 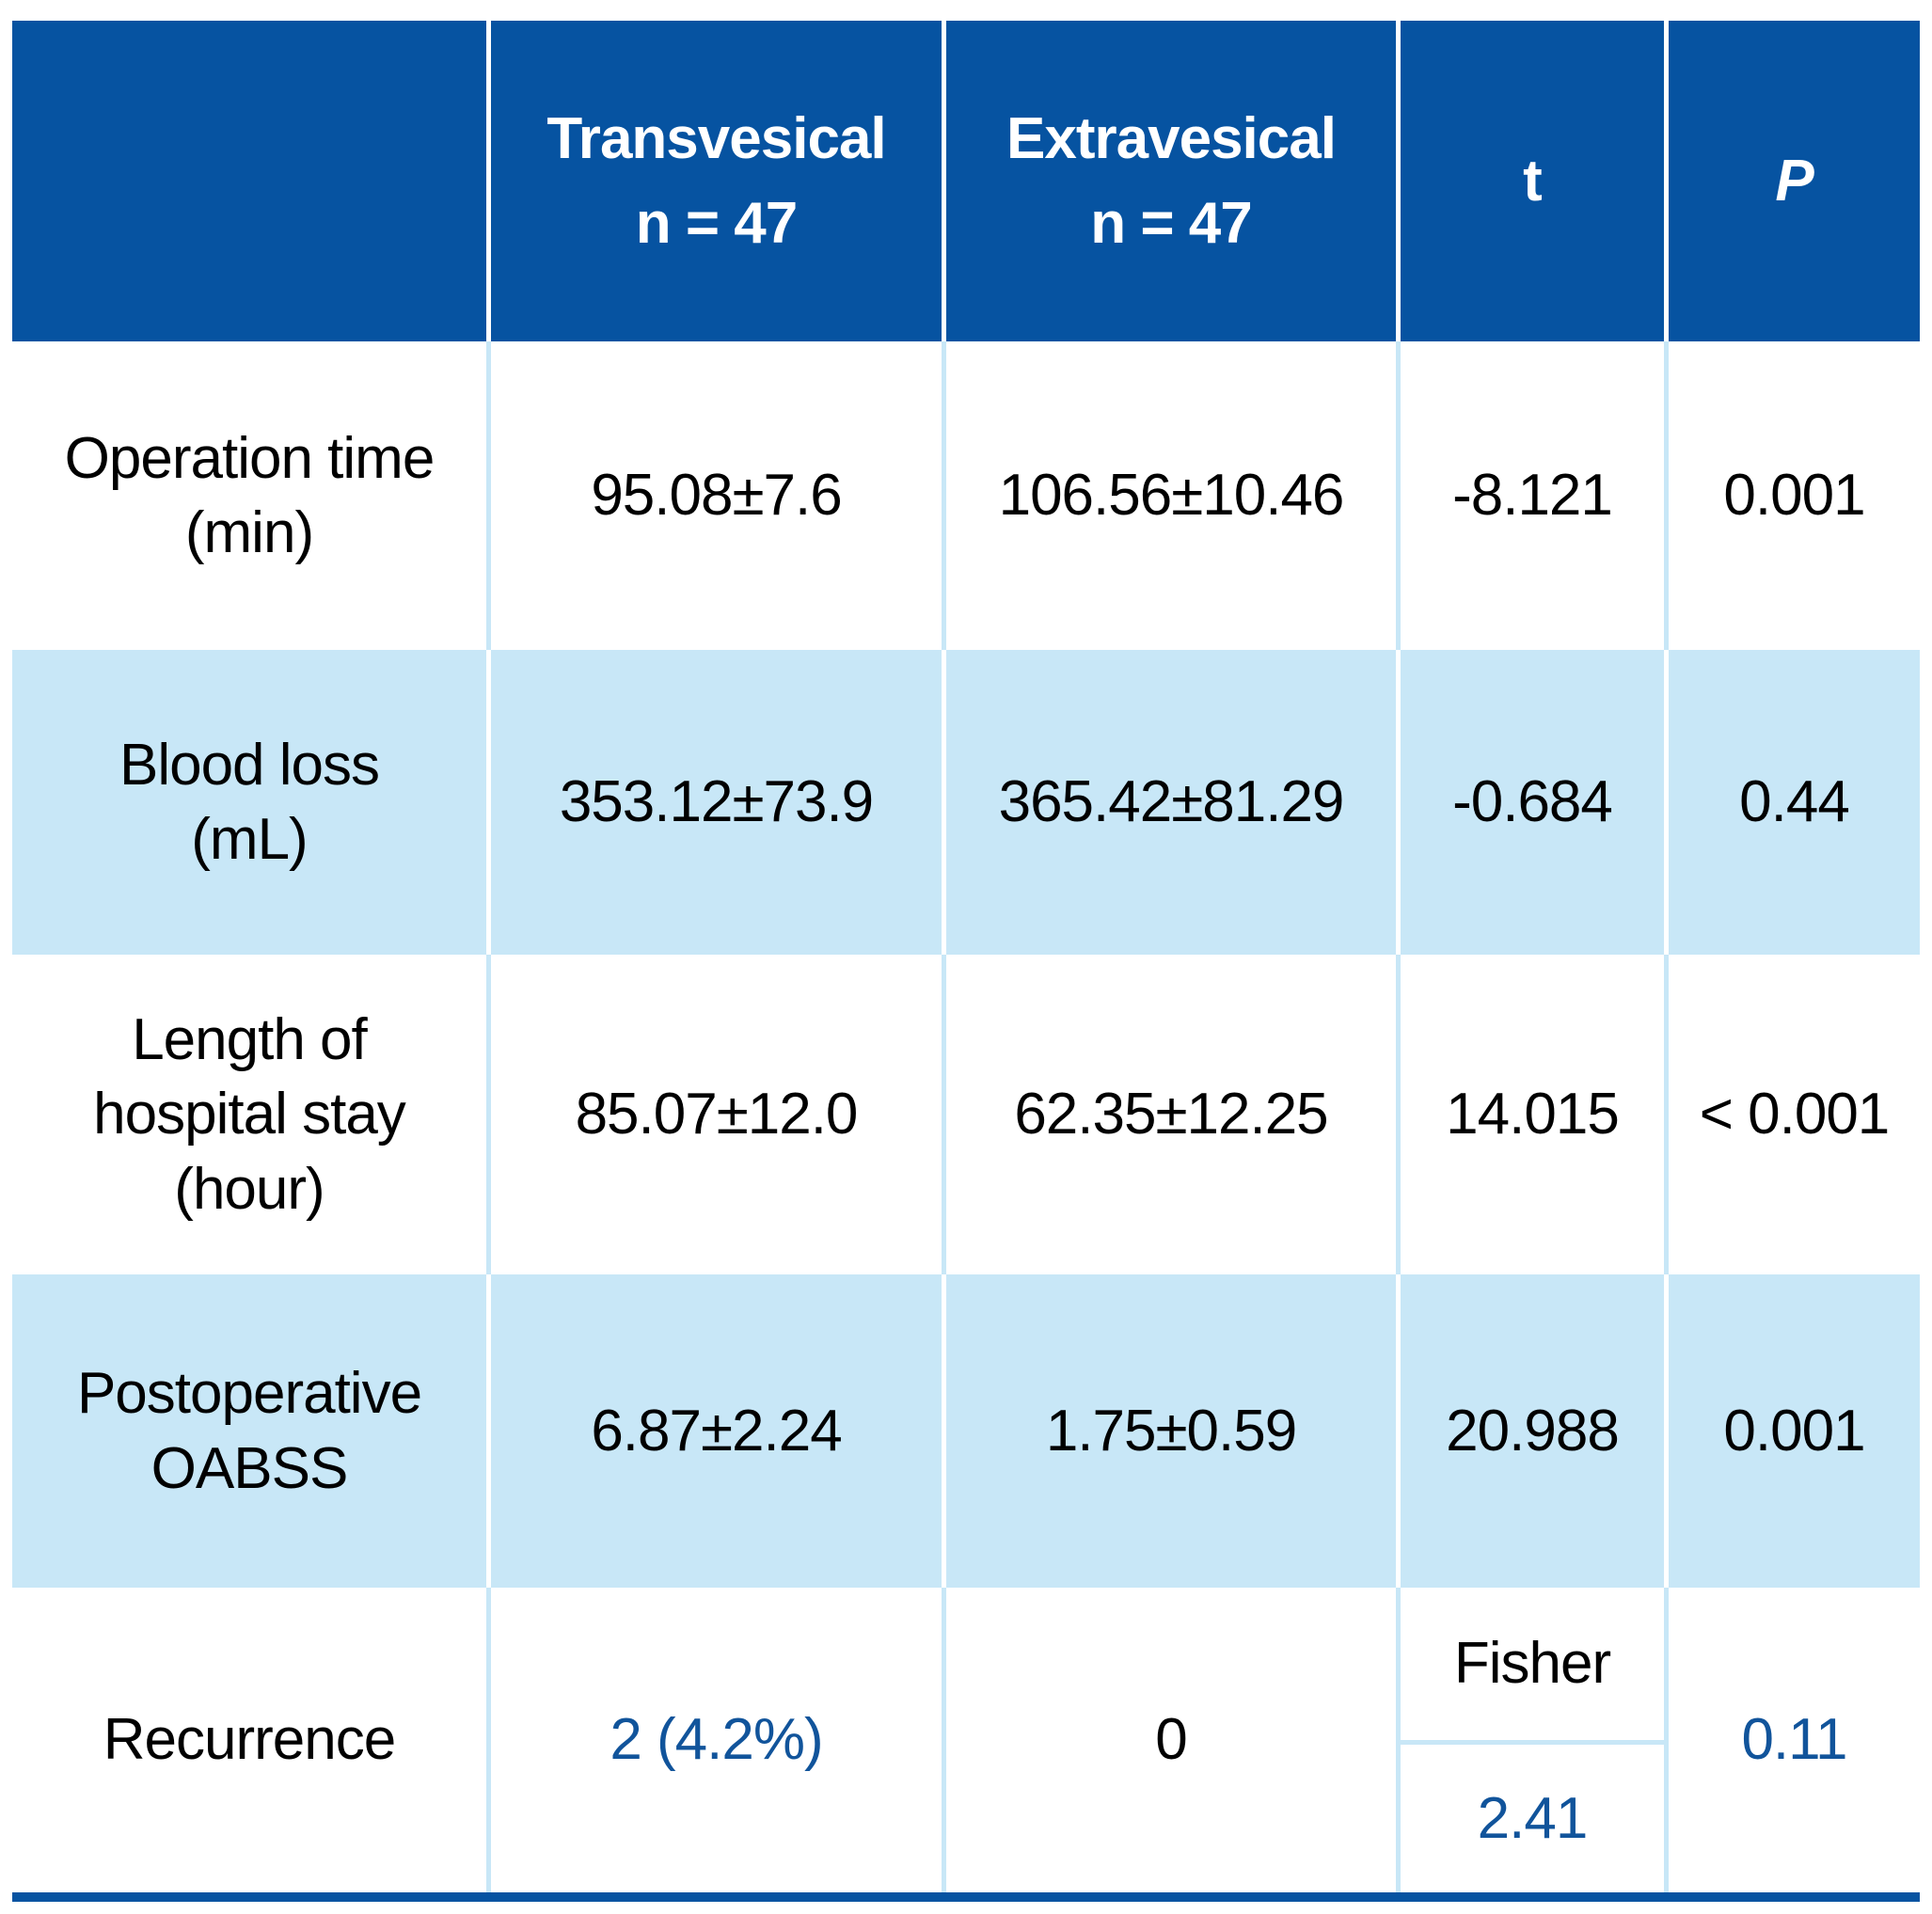 What do you see at coordinates (1792, 803) in the screenshot?
I see `value-blood-loss-p: 0.44` at bounding box center [1792, 803].